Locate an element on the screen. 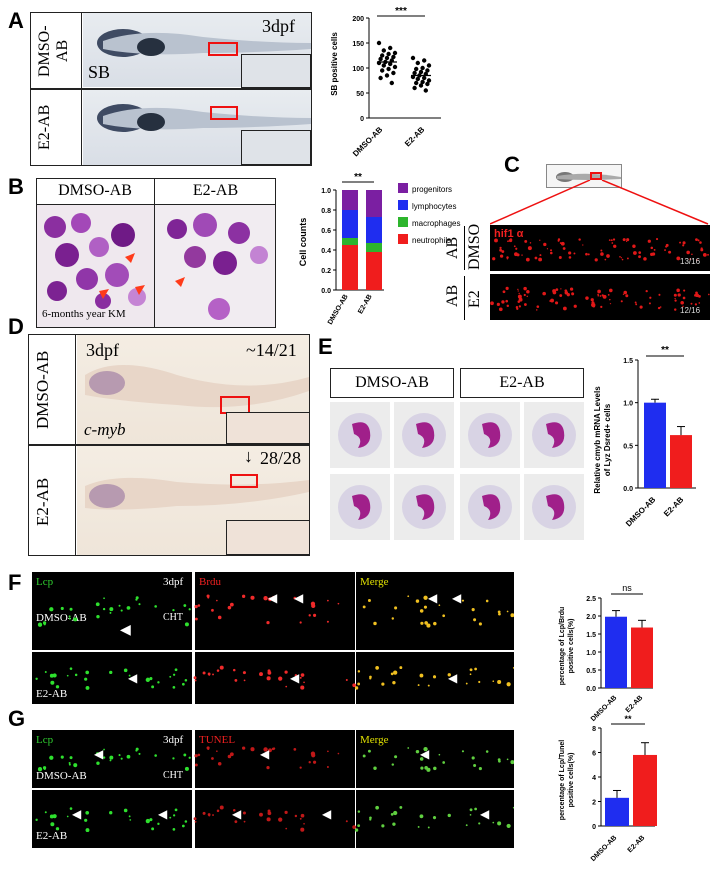  panel-g-signal-overlay: ◀ ◀ ◀ ◀ ◀ ◀ ◀ ◀ is located at coordinates (274, 789).